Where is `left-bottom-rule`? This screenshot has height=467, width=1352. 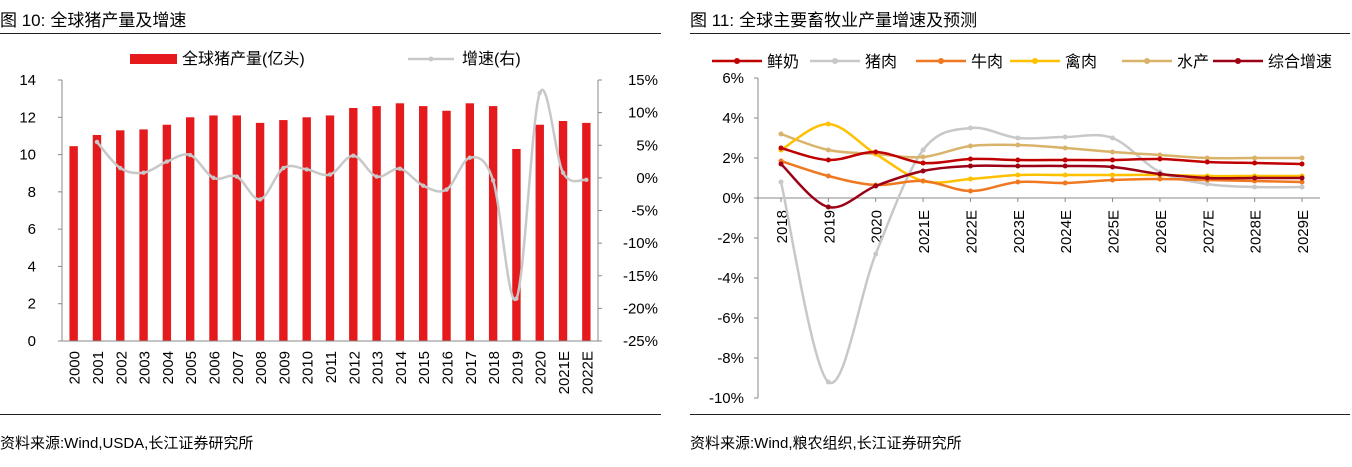
left-bottom-rule is located at coordinates (330, 414).